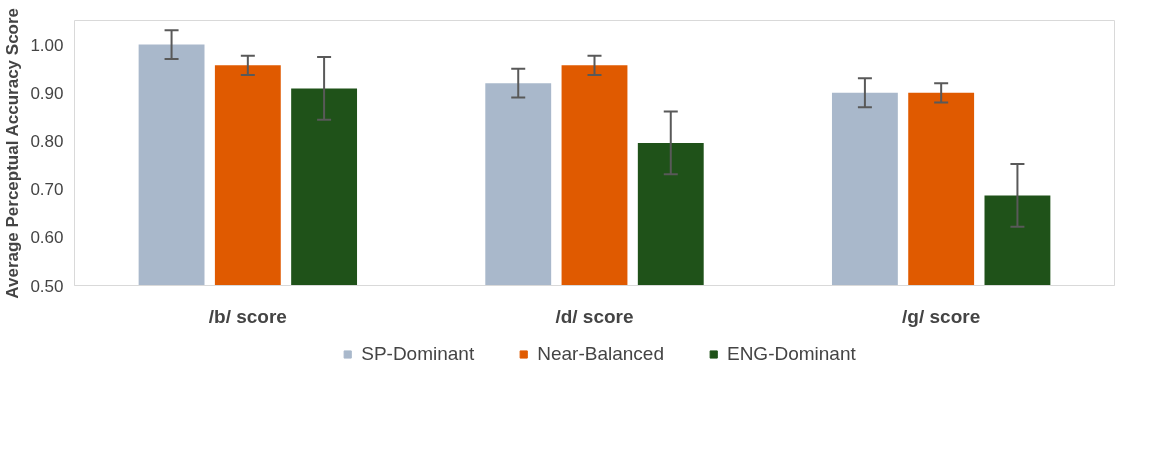  Describe the element at coordinates (47, 286) in the screenshot. I see `y-tick-label: 0.50` at that location.